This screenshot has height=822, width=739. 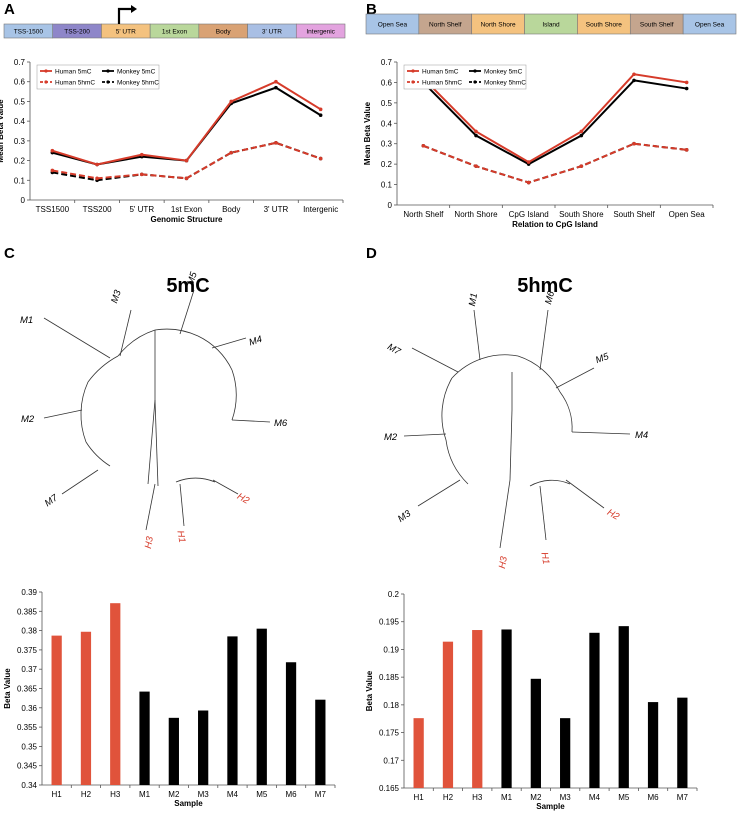 I want to click on x-tick-label: M1, so click(x=145, y=794).